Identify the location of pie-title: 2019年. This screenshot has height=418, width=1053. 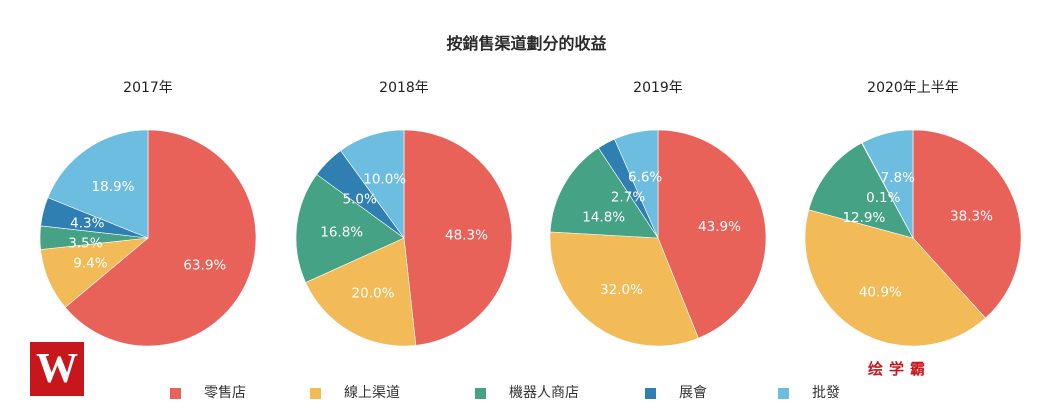
(658, 88).